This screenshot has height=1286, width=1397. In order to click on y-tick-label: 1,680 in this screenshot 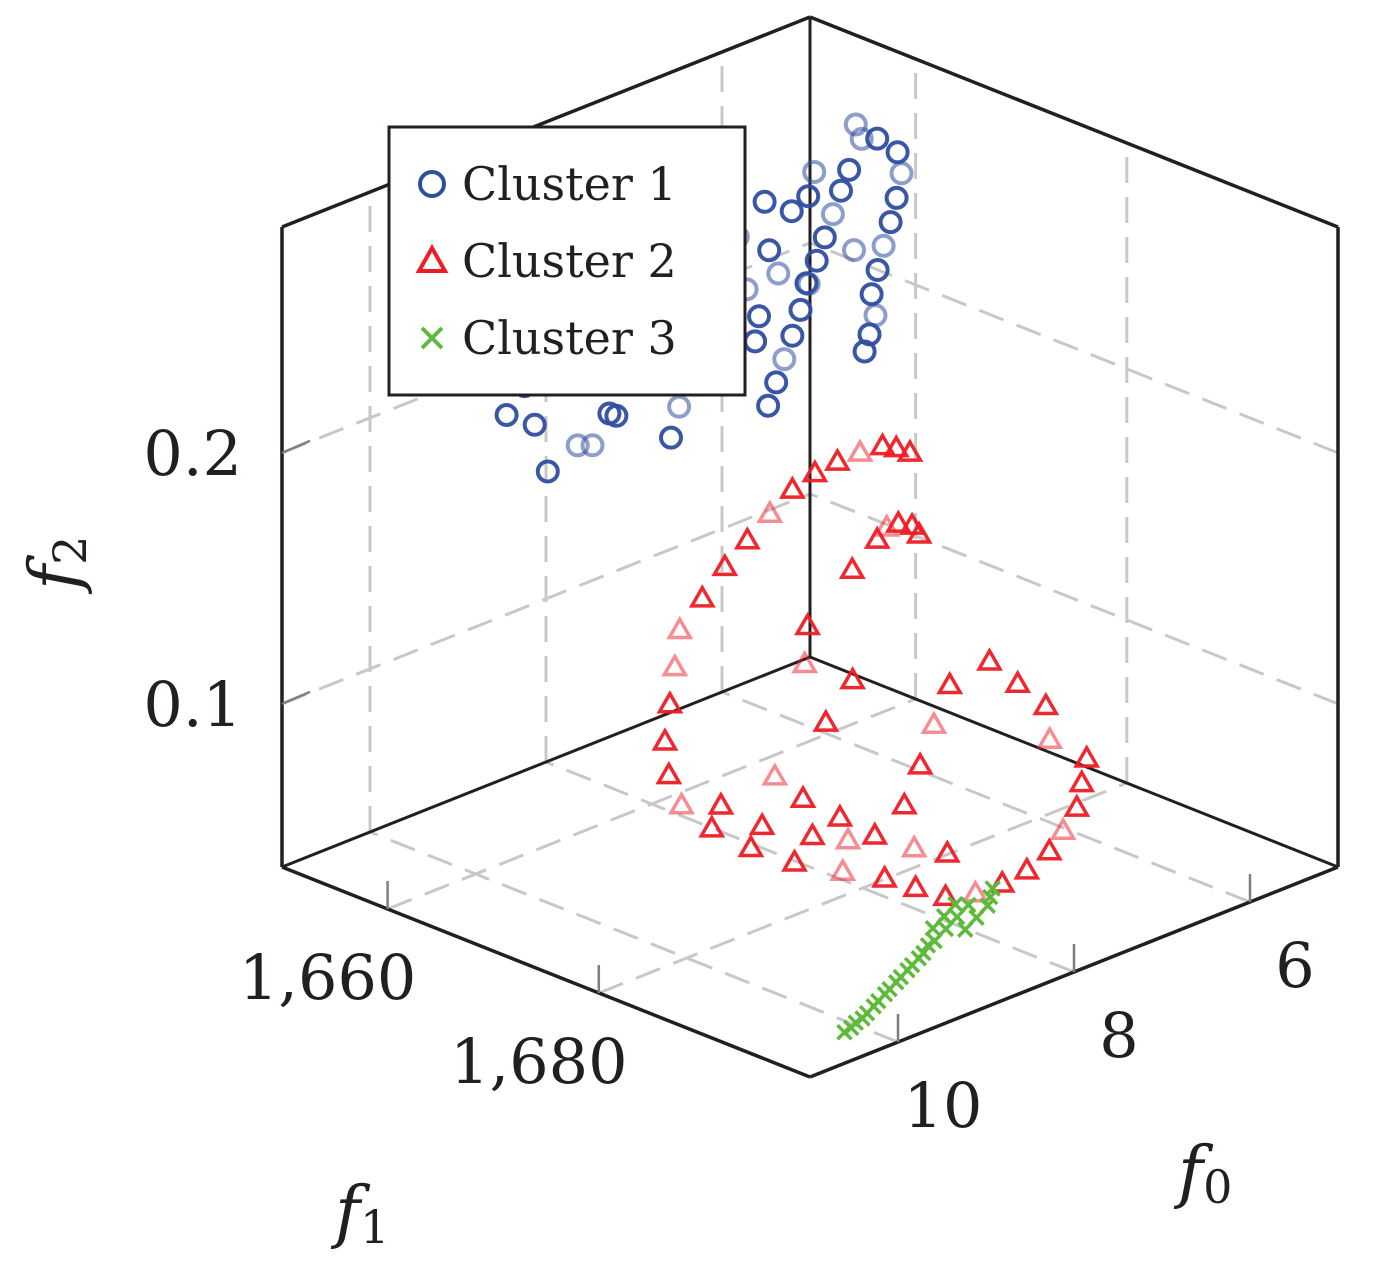, I will do `click(539, 1061)`.